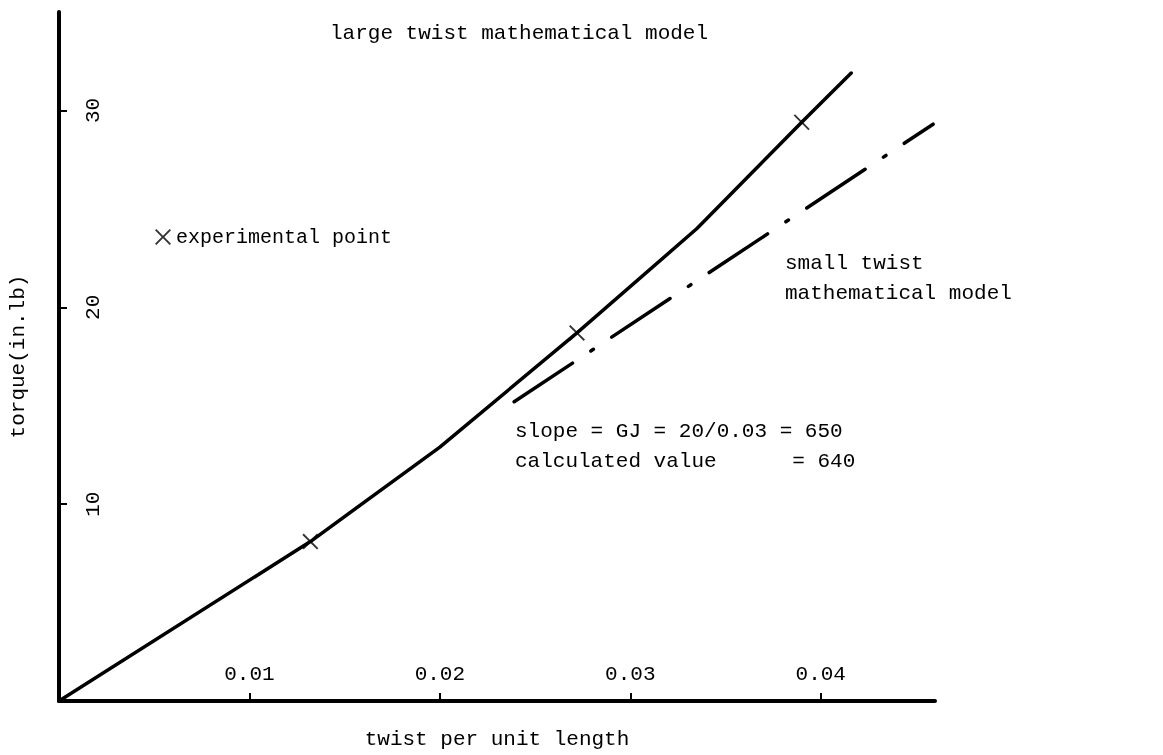 This screenshot has width=1163, height=755. I want to click on x-tick-label: 0.01, so click(249, 674).